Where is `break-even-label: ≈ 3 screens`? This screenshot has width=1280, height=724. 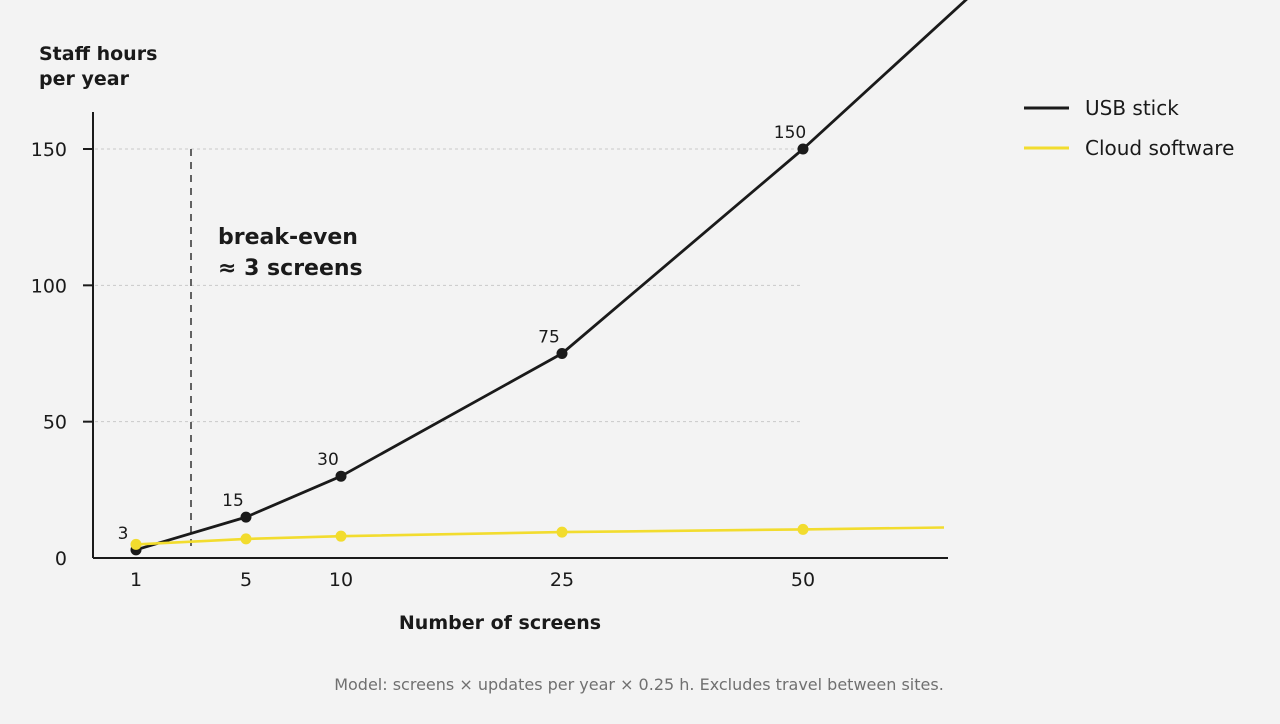
break-even-label: ≈ 3 screens is located at coordinates (290, 268).